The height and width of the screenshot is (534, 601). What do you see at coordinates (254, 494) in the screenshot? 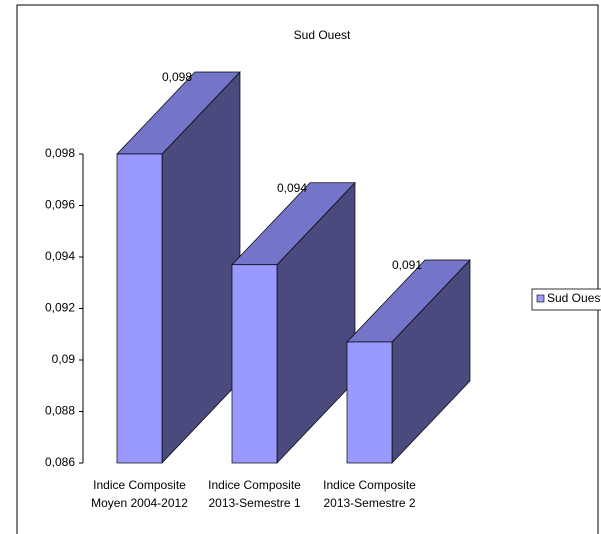
I see `x-tick-label: Indice Composite 2013-Semestre 1` at bounding box center [254, 494].